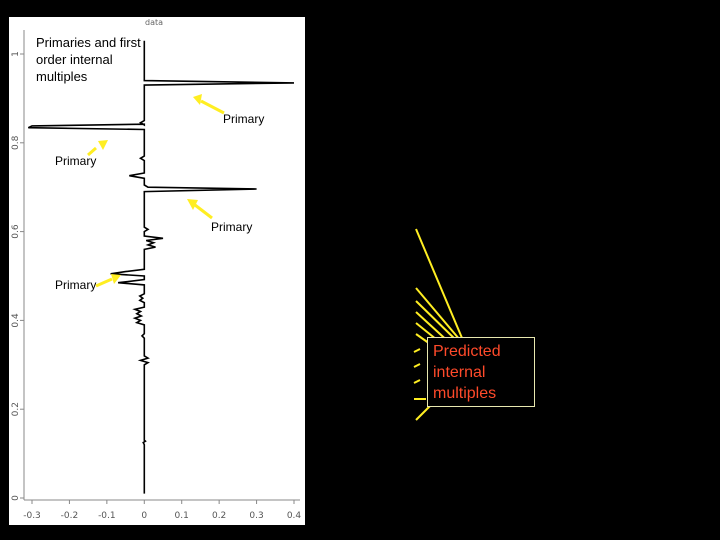 This screenshot has width=720, height=540. What do you see at coordinates (256, 516) in the screenshot?
I see `x-tick-label: 0.3` at bounding box center [256, 516].